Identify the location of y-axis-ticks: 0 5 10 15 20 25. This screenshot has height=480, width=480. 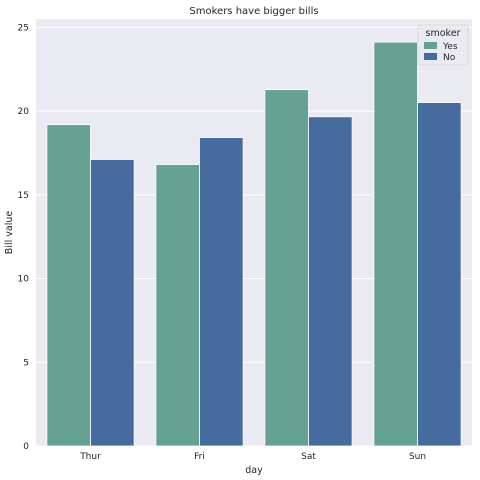
(24, 237).